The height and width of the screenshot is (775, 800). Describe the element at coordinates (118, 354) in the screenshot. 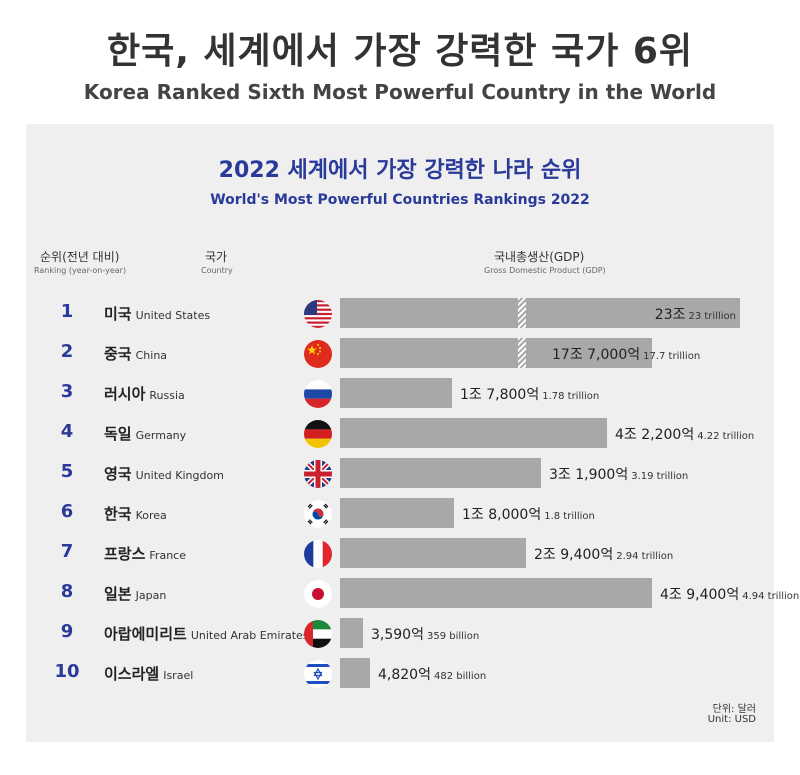

I see `country-name-ko: 중국` at that location.